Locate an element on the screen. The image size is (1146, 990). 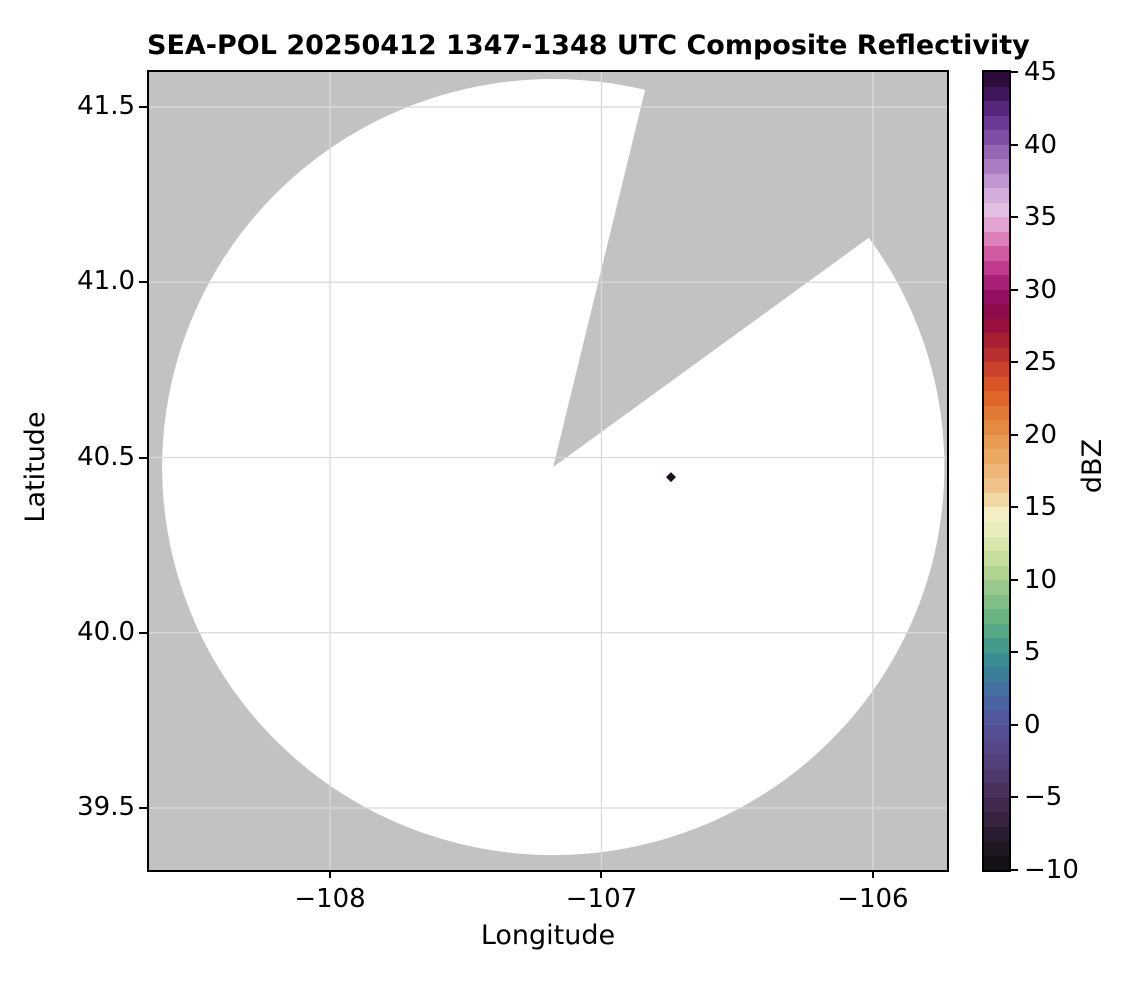
colorbar is located at coordinates (996, 471).